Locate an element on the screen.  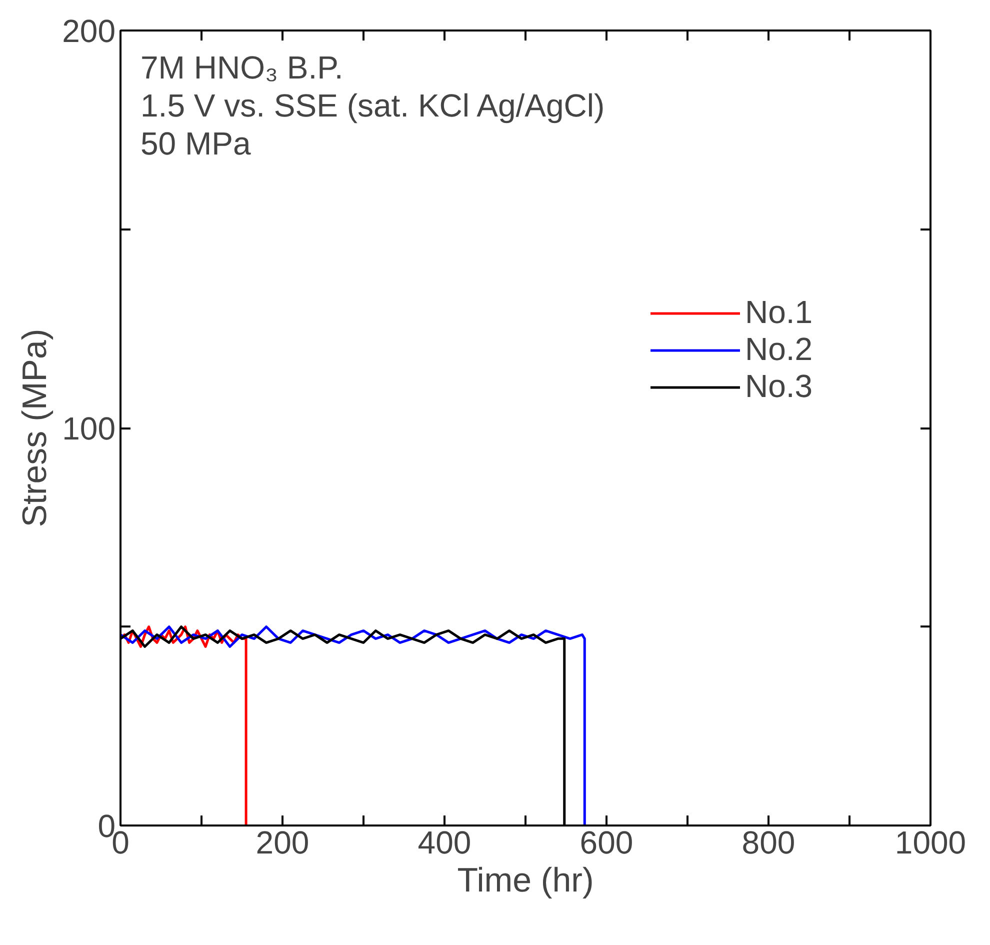
y-tick-label: 200 is located at coordinates (89, 31).